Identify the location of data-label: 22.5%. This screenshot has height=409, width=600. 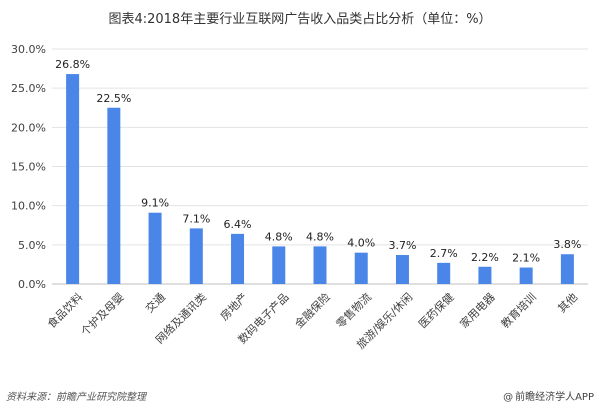
(113, 98).